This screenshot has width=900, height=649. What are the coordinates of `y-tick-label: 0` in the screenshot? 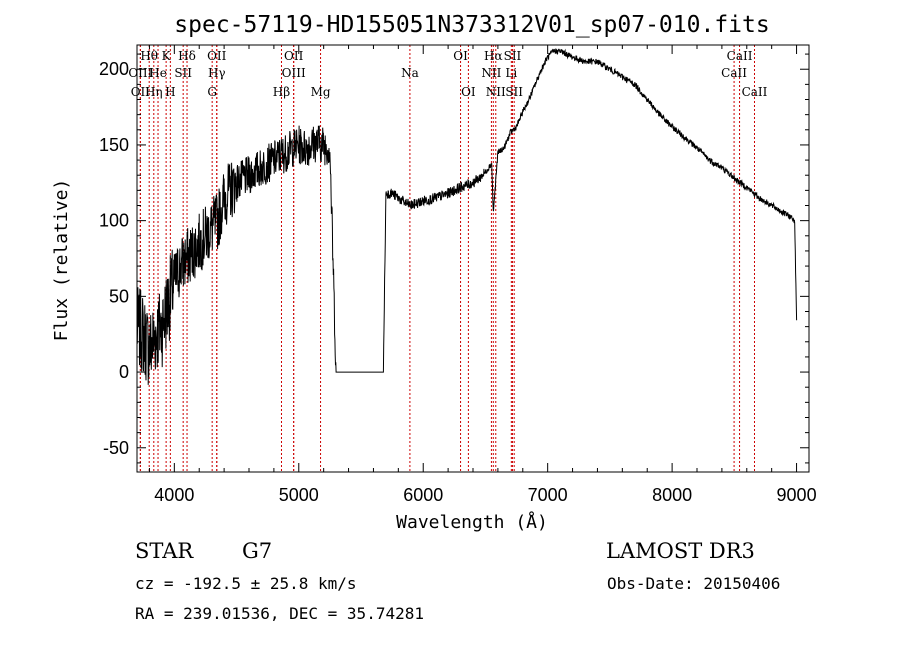 It's located at (124, 372).